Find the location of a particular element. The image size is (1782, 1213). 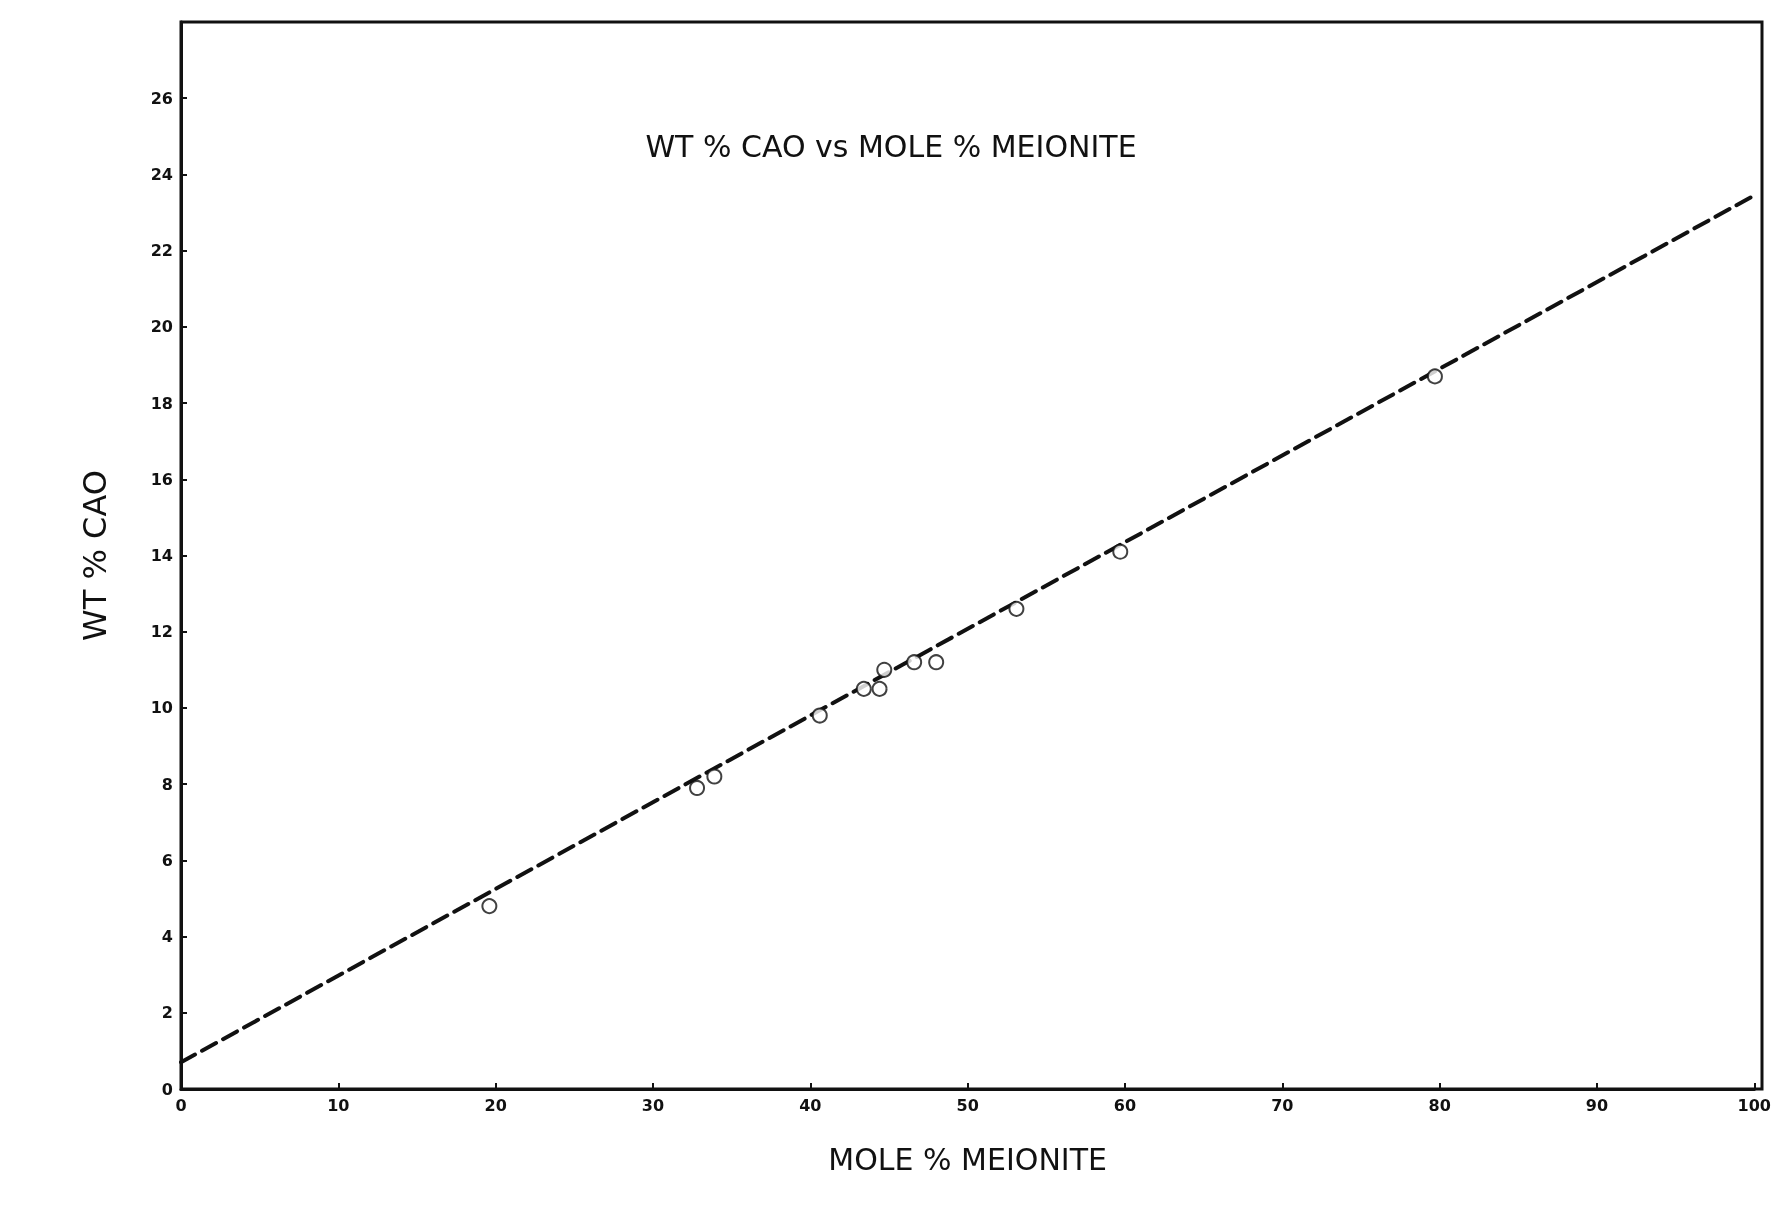

y-tick-label: 14 is located at coordinates (161, 555).